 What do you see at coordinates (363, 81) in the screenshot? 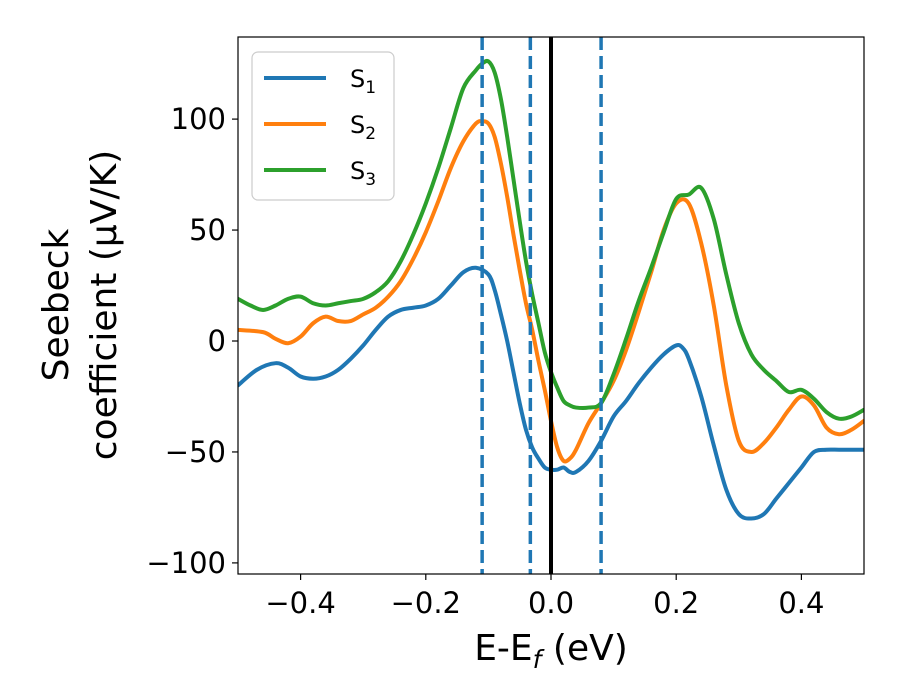
I see `legend-label-s1: S1` at bounding box center [363, 81].